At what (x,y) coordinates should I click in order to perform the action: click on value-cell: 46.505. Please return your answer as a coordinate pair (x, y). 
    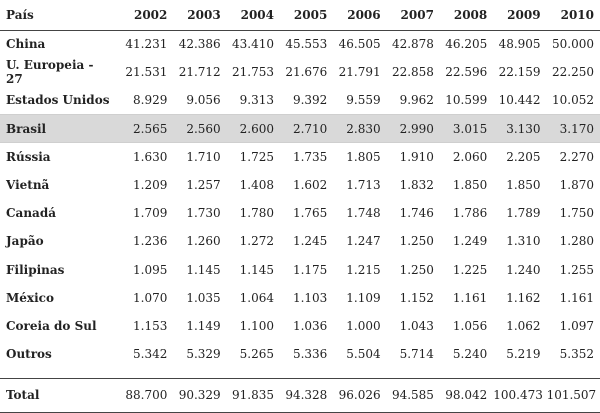
    Looking at the image, I should click on (359, 44).